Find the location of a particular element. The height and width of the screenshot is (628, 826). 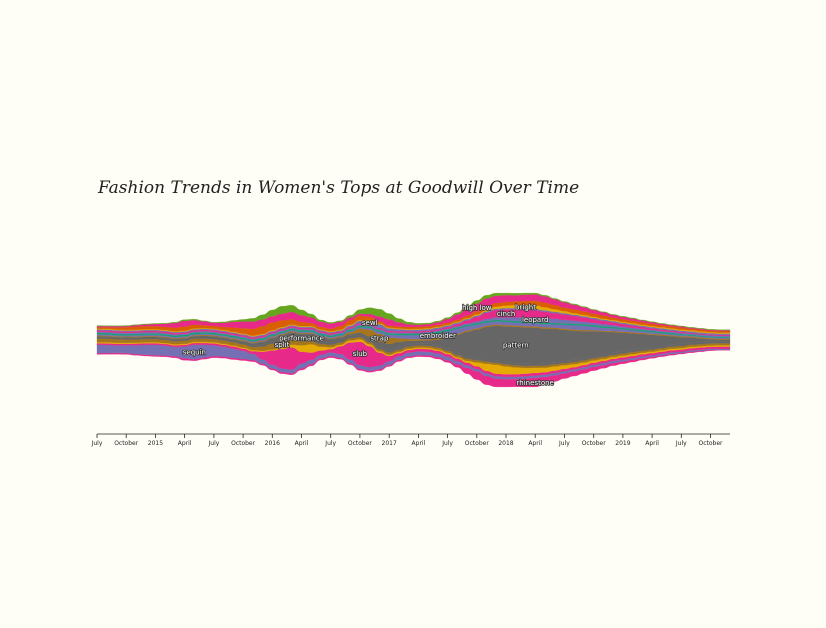

stream-label-sequin: sequin is located at coordinates (194, 352).